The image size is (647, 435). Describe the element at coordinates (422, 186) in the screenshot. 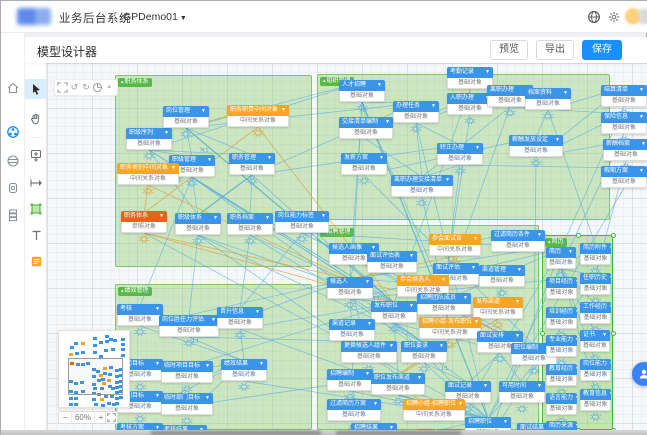

I see `model-node: 离职办理交接清单 ▼ 基础对象` at that location.